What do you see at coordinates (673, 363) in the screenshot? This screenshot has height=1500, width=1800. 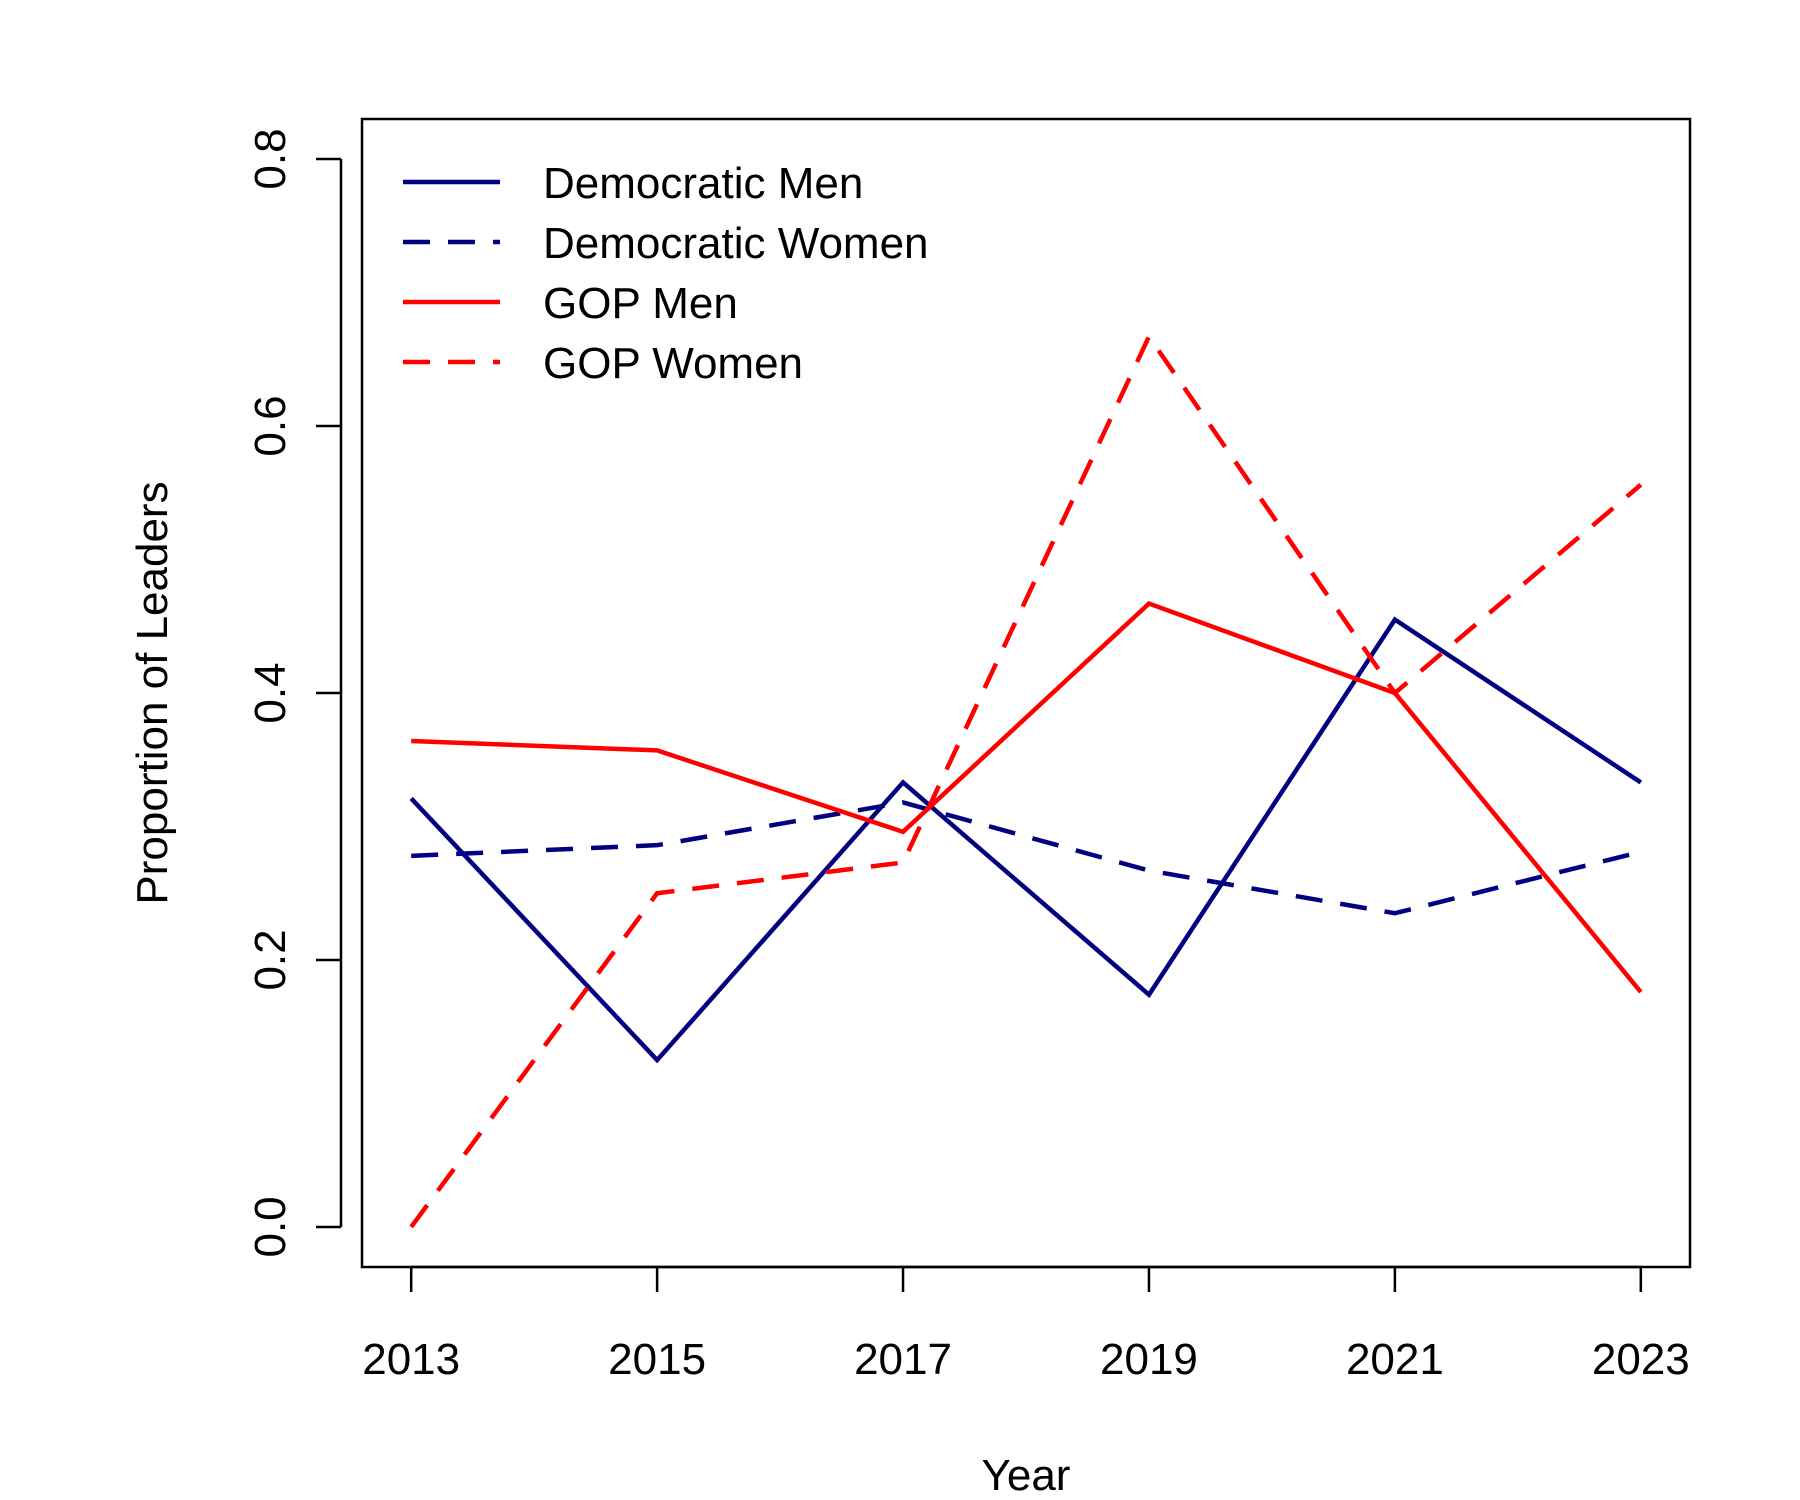 I see `legend-label: GOP Women` at bounding box center [673, 363].